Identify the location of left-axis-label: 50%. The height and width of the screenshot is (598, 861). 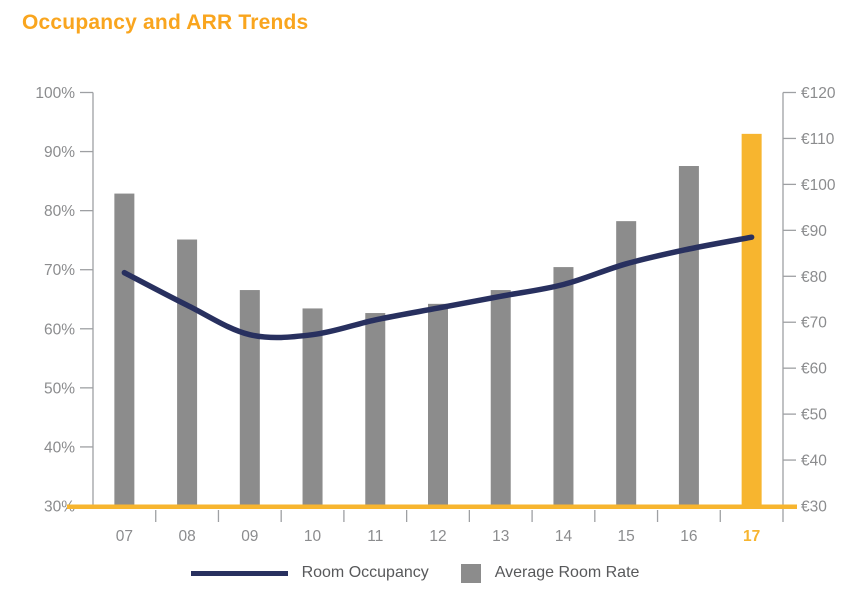
(59, 388).